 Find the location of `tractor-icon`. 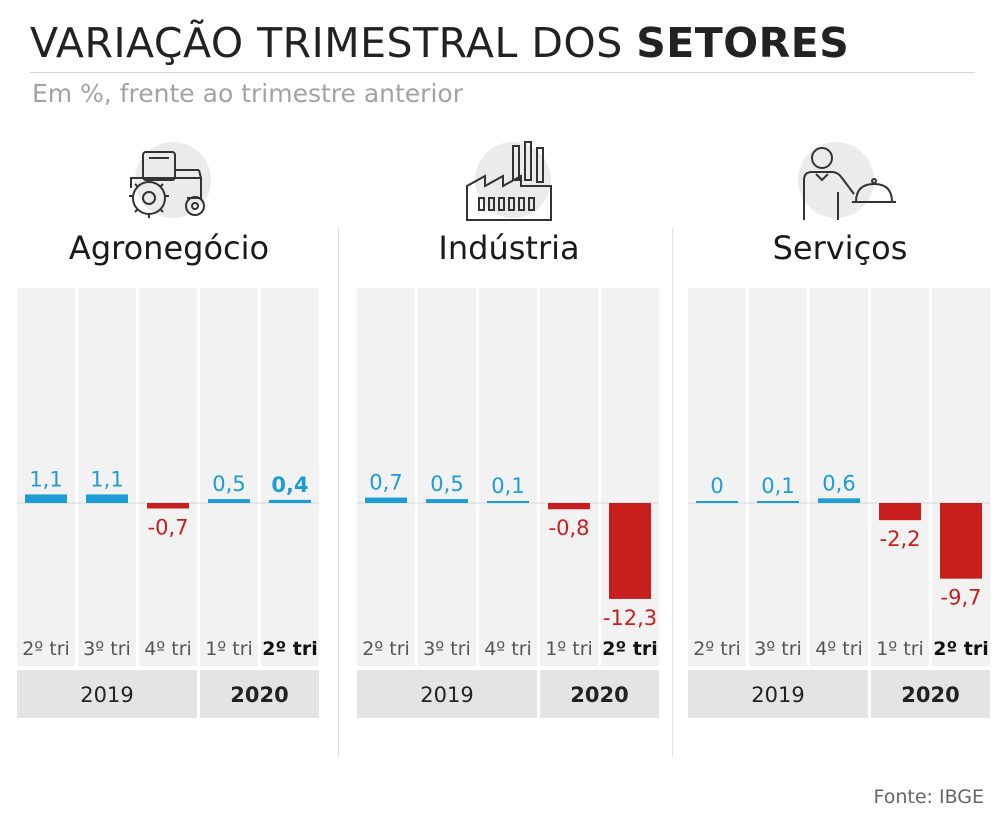

tractor-icon is located at coordinates (170, 180).